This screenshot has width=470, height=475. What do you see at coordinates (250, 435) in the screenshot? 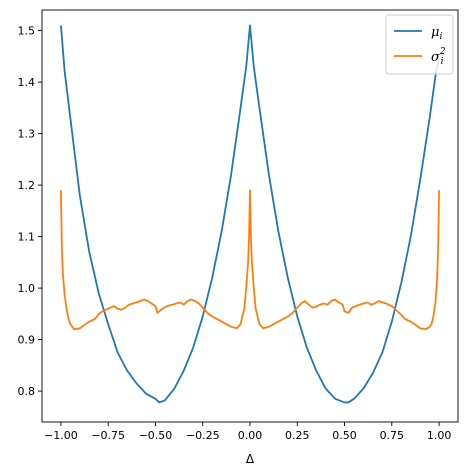
I see `x-tick-label: 0.00` at bounding box center [250, 435].